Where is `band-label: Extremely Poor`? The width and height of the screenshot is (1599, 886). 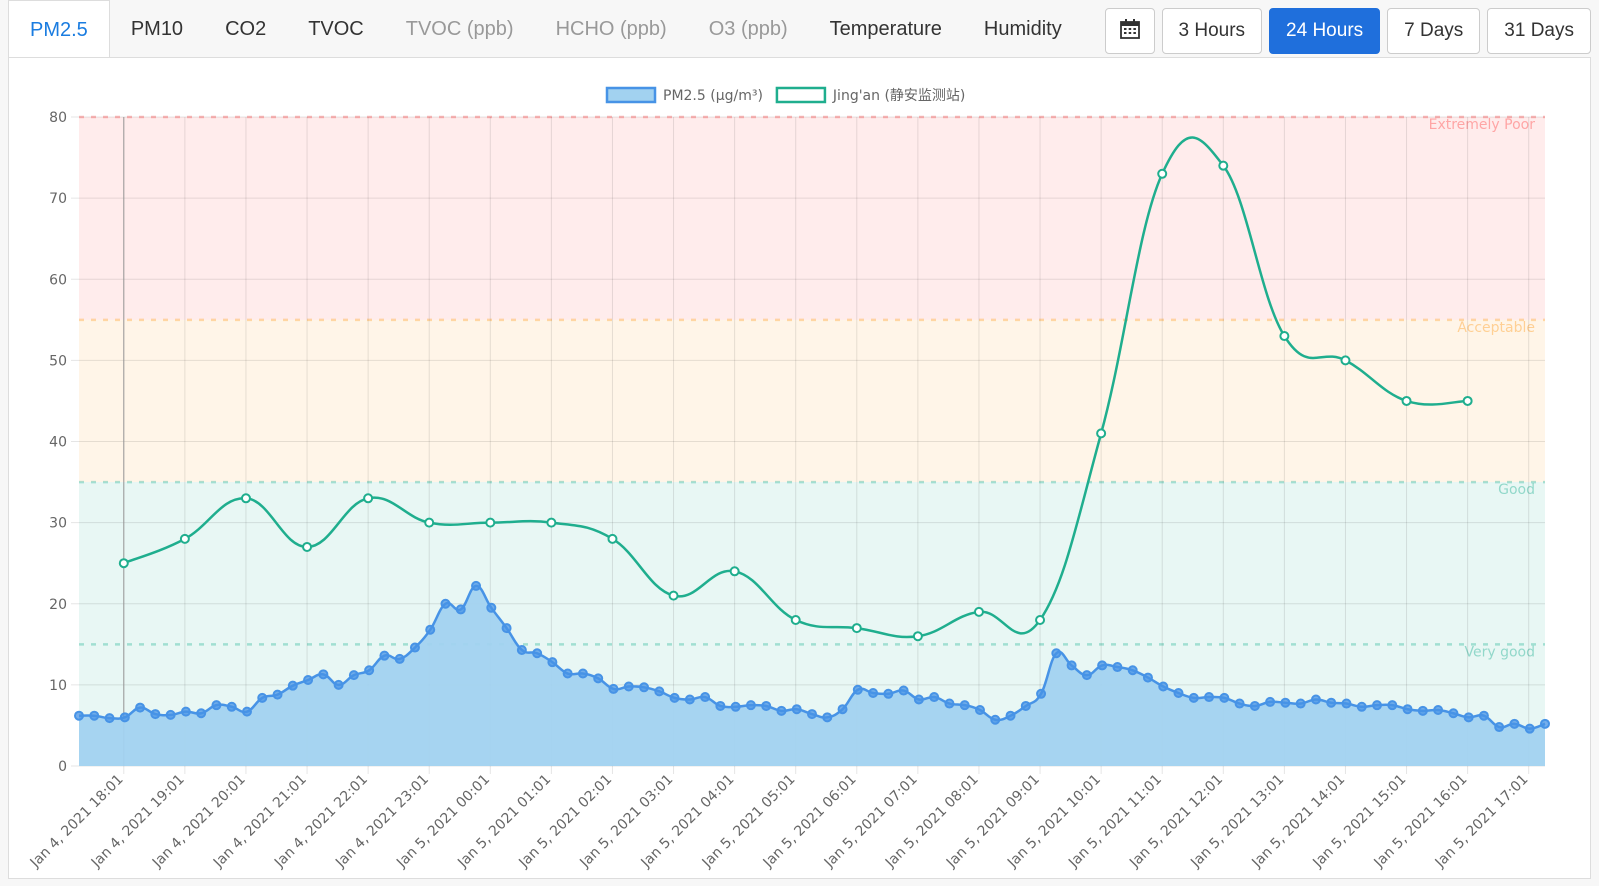 band-label: Extremely Poor is located at coordinates (1482, 125).